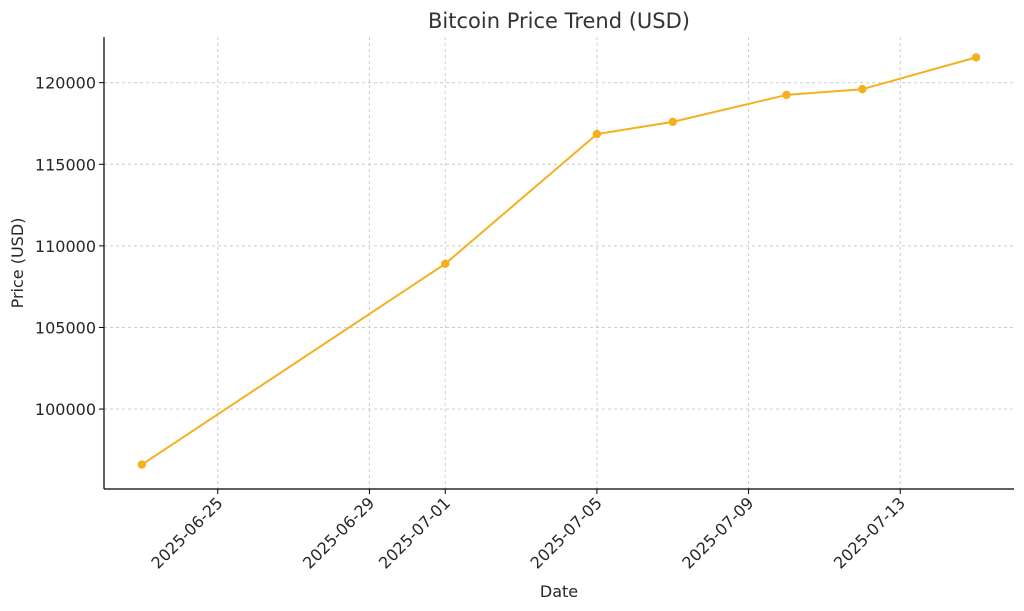 This screenshot has height=611, width=1024. I want to click on y-tick-label: 120000, so click(65, 83).